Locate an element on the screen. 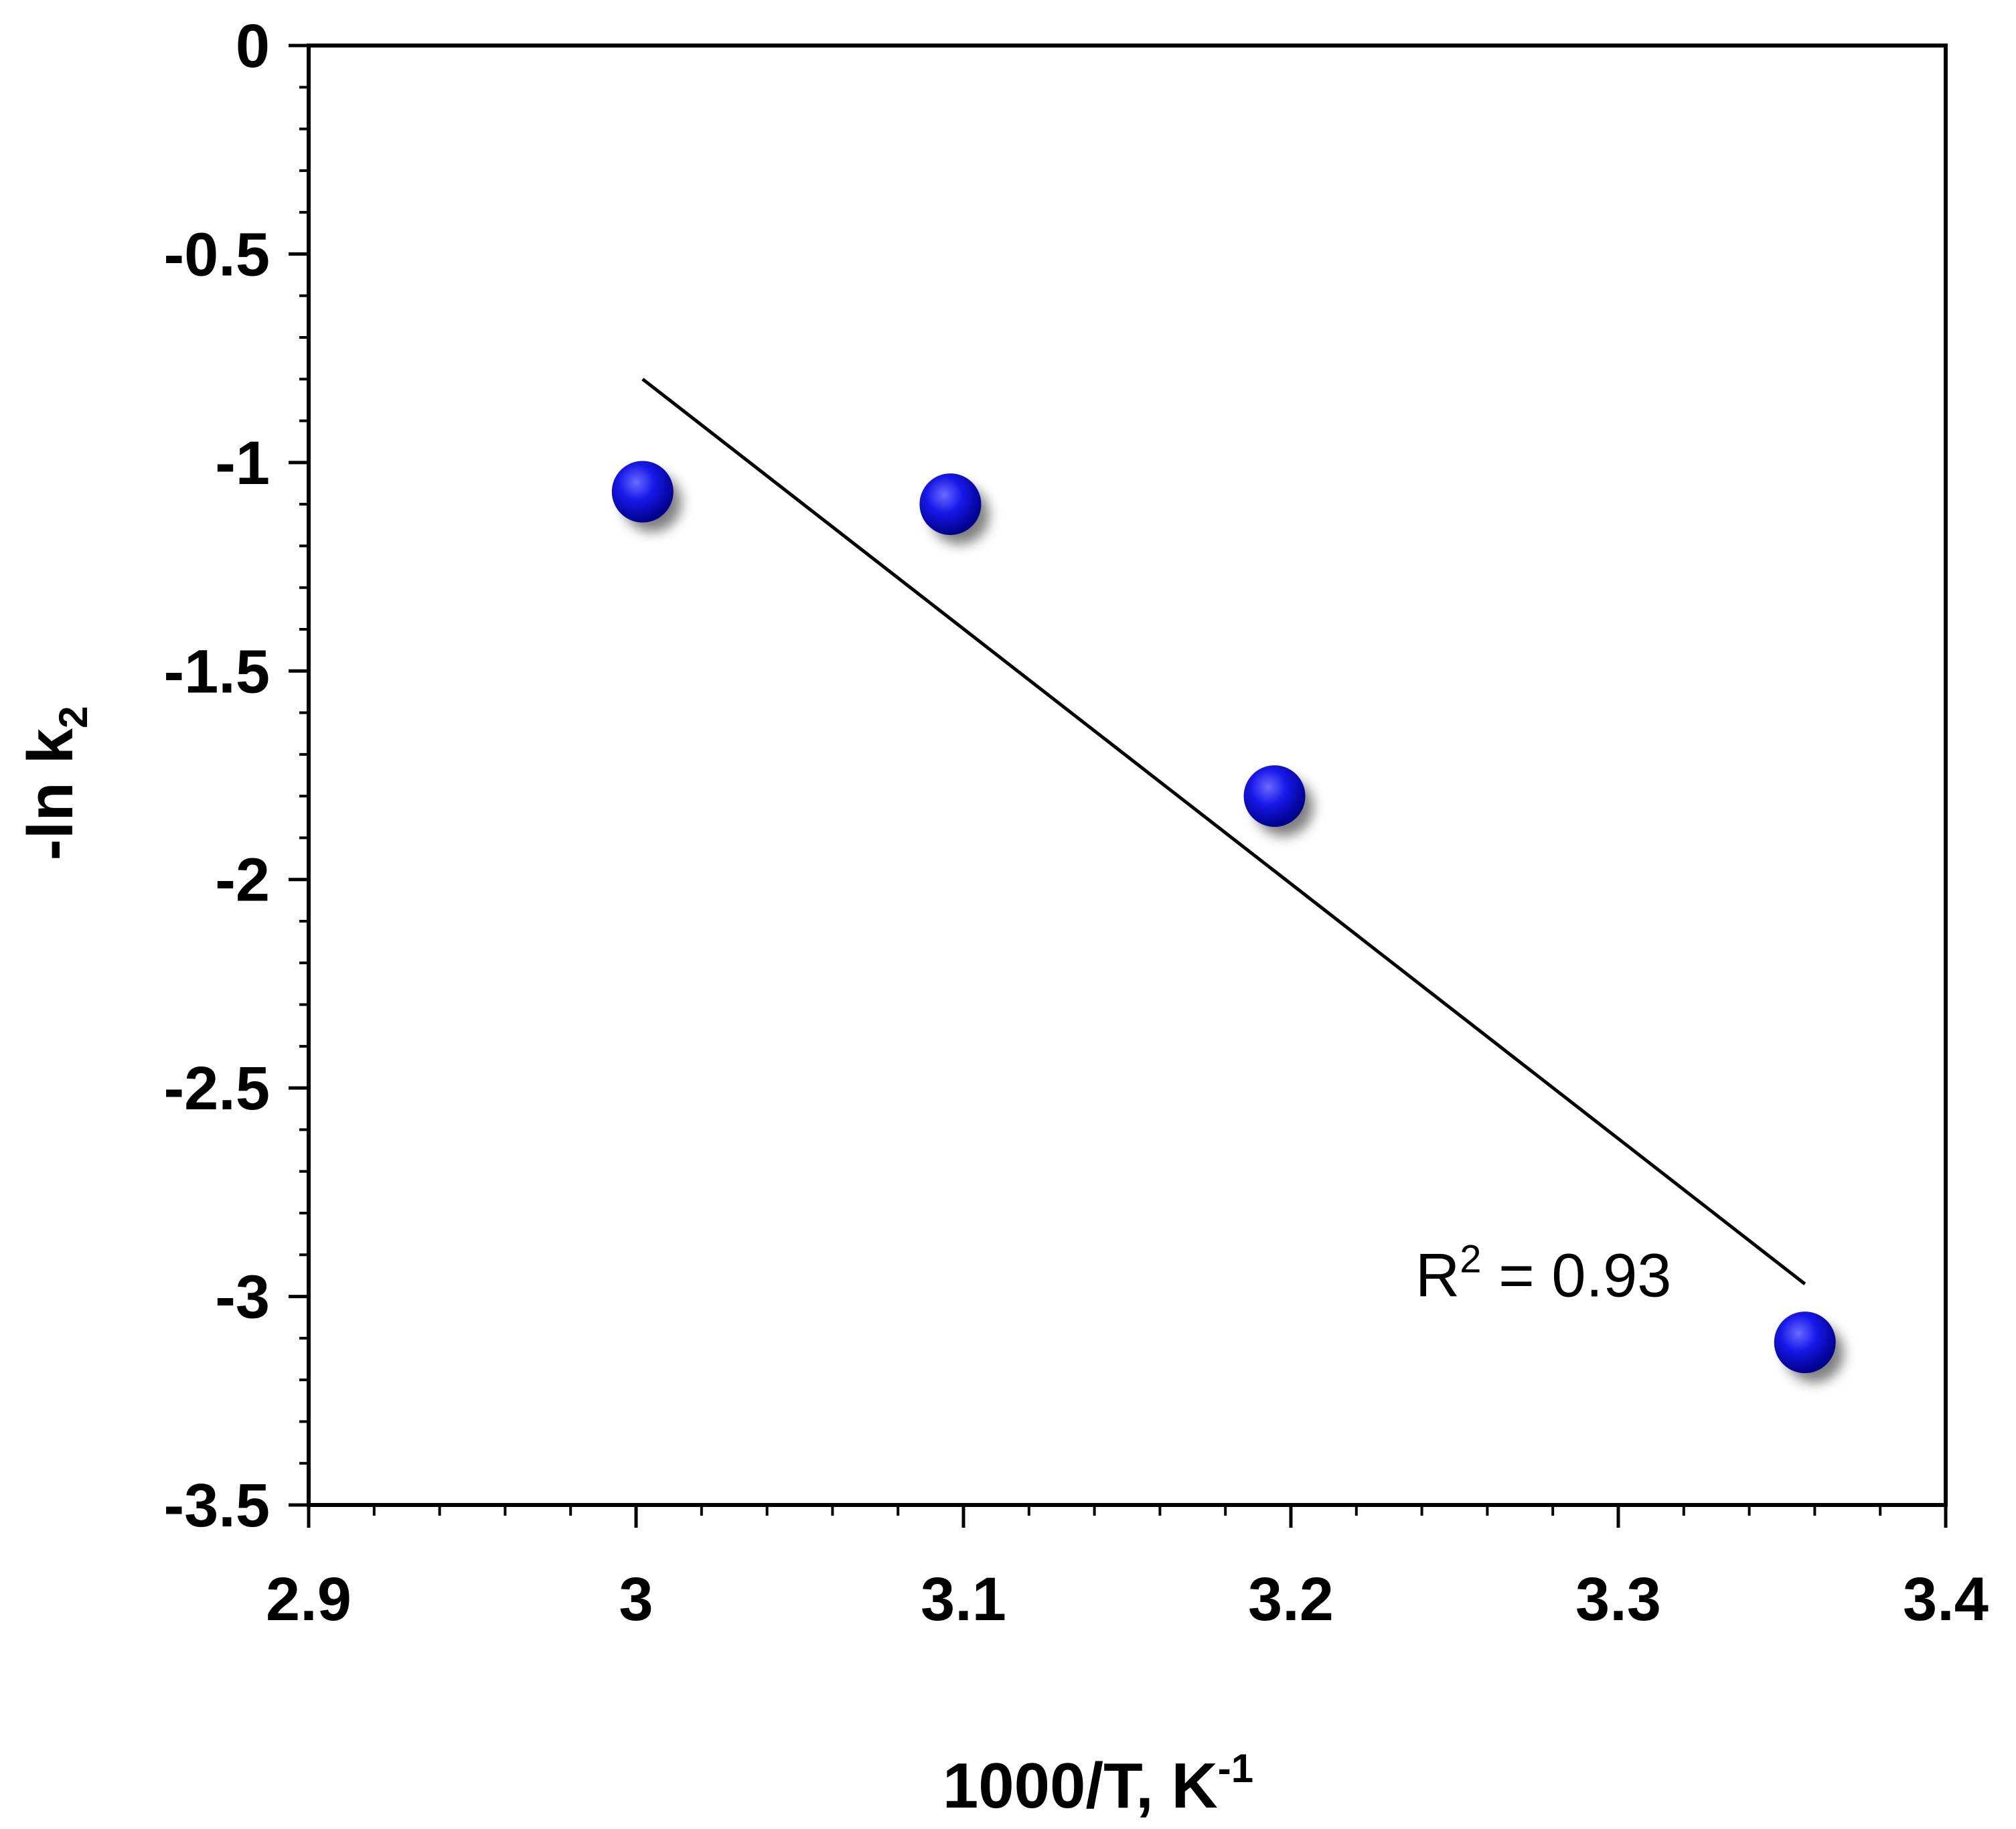 The height and width of the screenshot is (1829, 2016). y-tick-label: -2 is located at coordinates (242, 880).